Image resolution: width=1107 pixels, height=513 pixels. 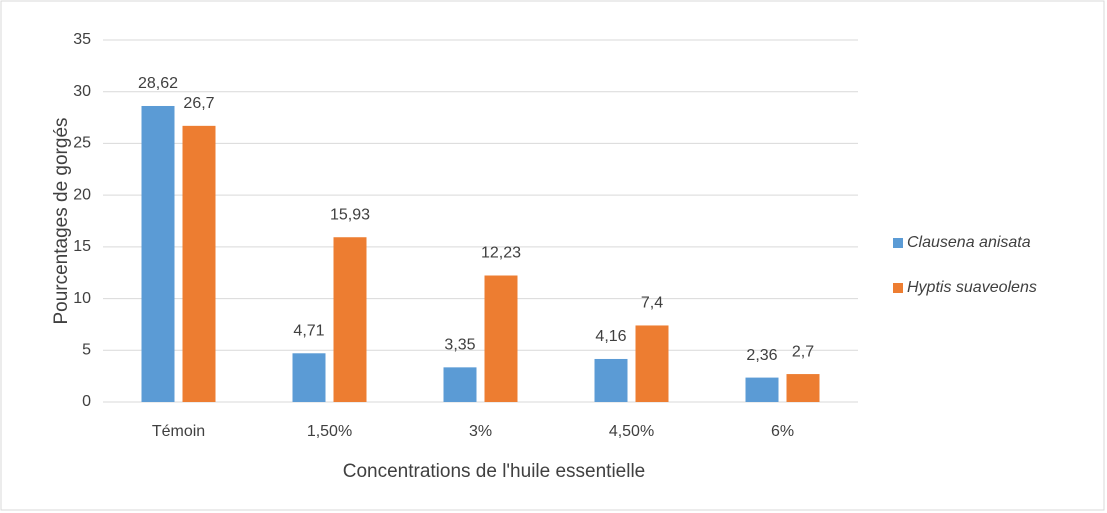 I want to click on data-label: 2,7, so click(x=803, y=351).